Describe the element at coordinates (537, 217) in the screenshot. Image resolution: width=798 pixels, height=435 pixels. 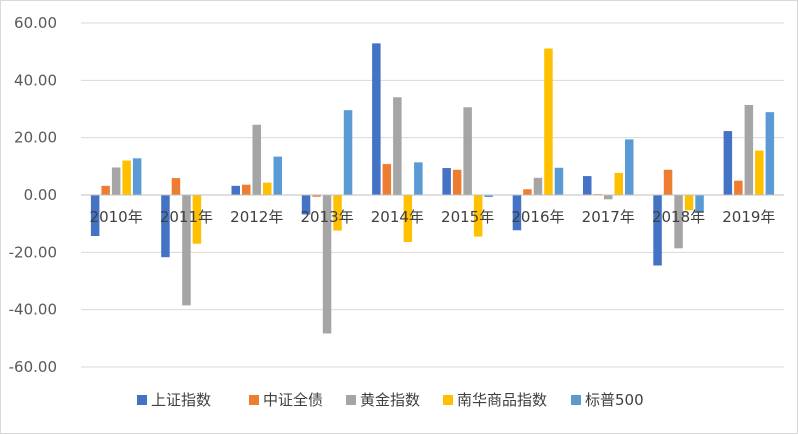
I see `x-category-label: 2016年` at that location.